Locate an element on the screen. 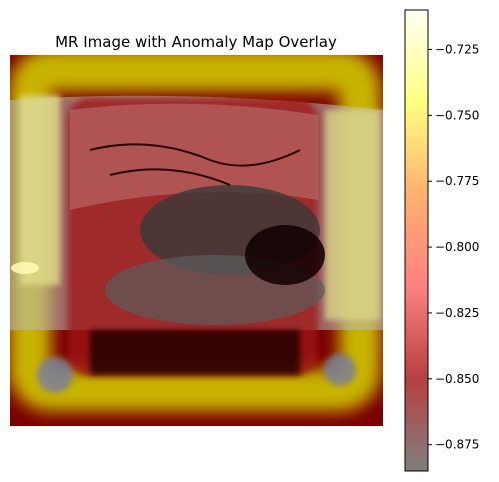 This screenshot has width=499, height=482. colorbar is located at coordinates (416, 240).